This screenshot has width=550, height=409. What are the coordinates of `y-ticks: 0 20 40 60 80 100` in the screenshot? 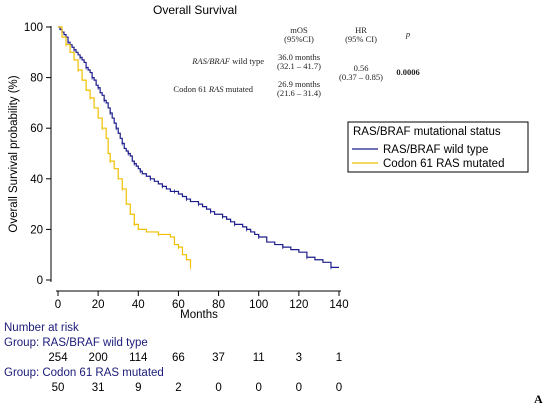 It's located at (37, 154).